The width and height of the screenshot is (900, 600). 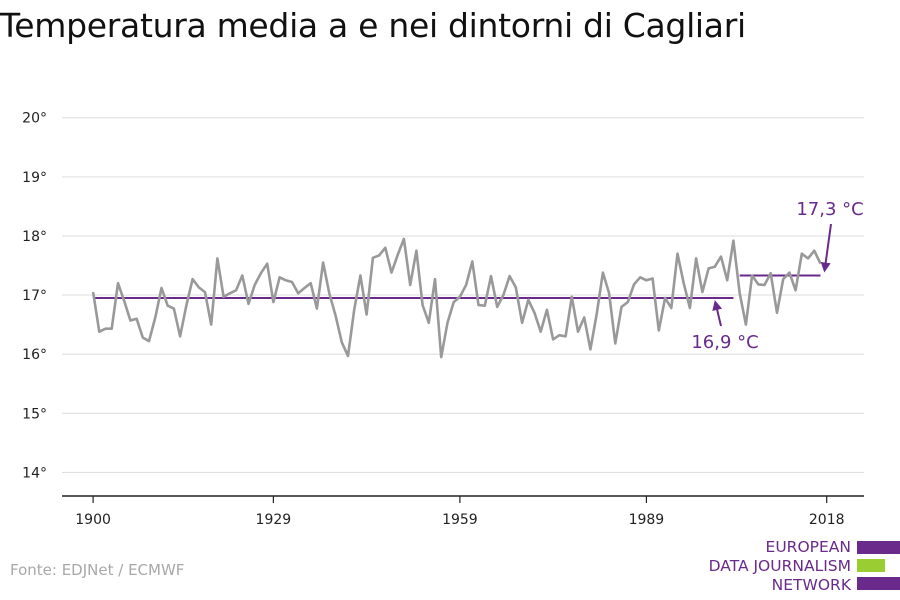 I want to click on x-tick-labels: 1900 1929 1959 1989 2018, so click(x=459, y=520).